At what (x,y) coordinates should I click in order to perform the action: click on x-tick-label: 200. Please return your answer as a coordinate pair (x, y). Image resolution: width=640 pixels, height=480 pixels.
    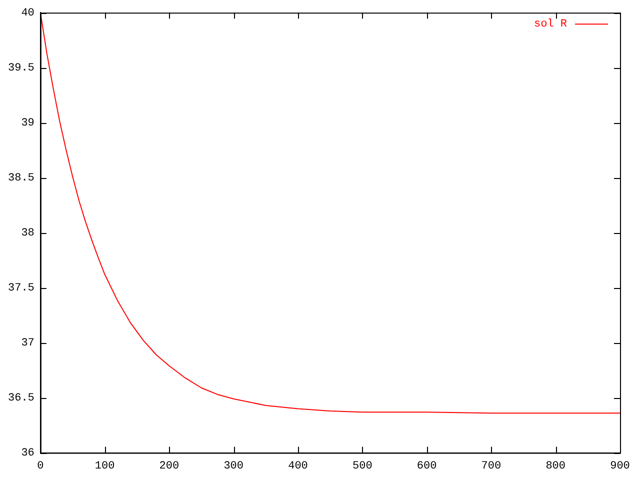
    Looking at the image, I should click on (169, 466).